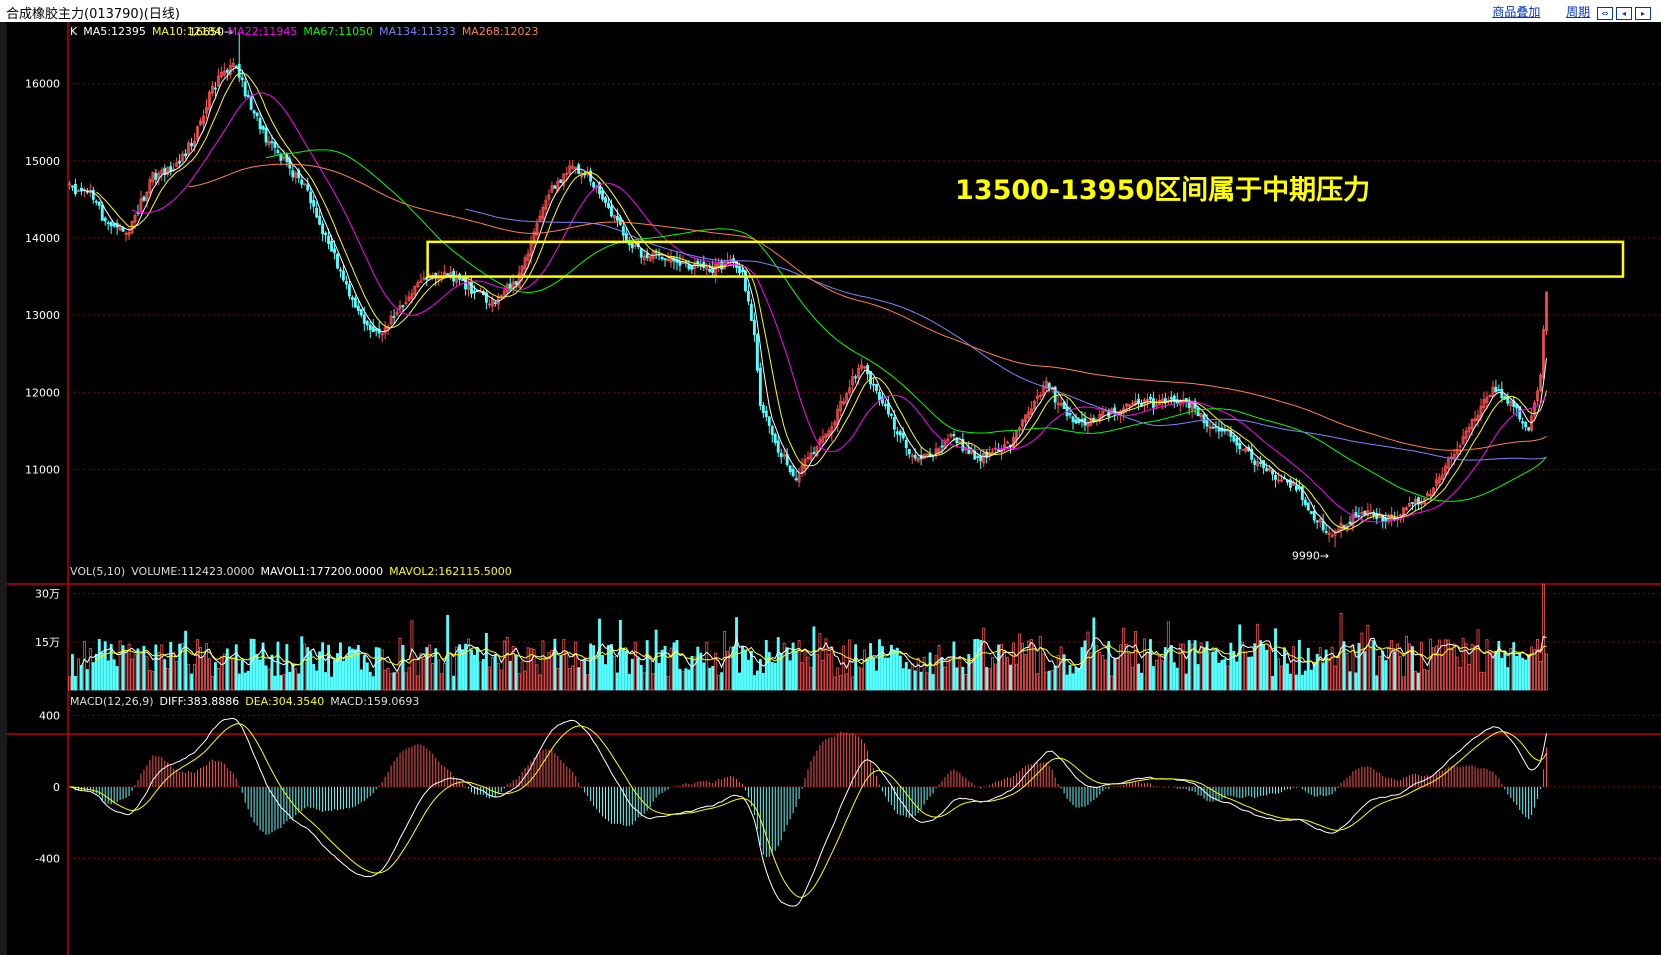  Describe the element at coordinates (74, 31) in the screenshot. I see `legend-item: K` at that location.